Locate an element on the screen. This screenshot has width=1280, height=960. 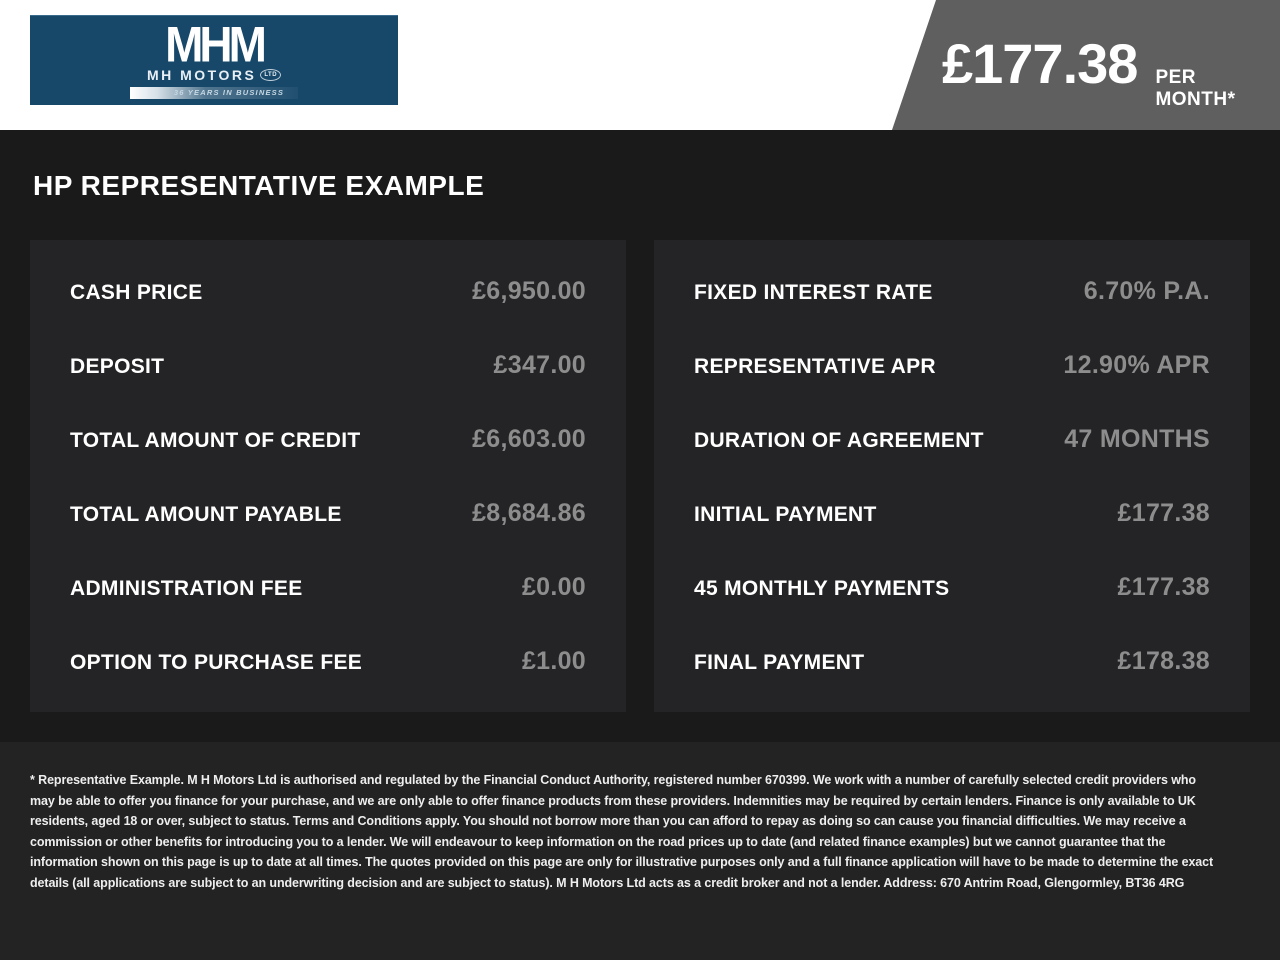
row-value: 12.90% APR is located at coordinates (1136, 364).